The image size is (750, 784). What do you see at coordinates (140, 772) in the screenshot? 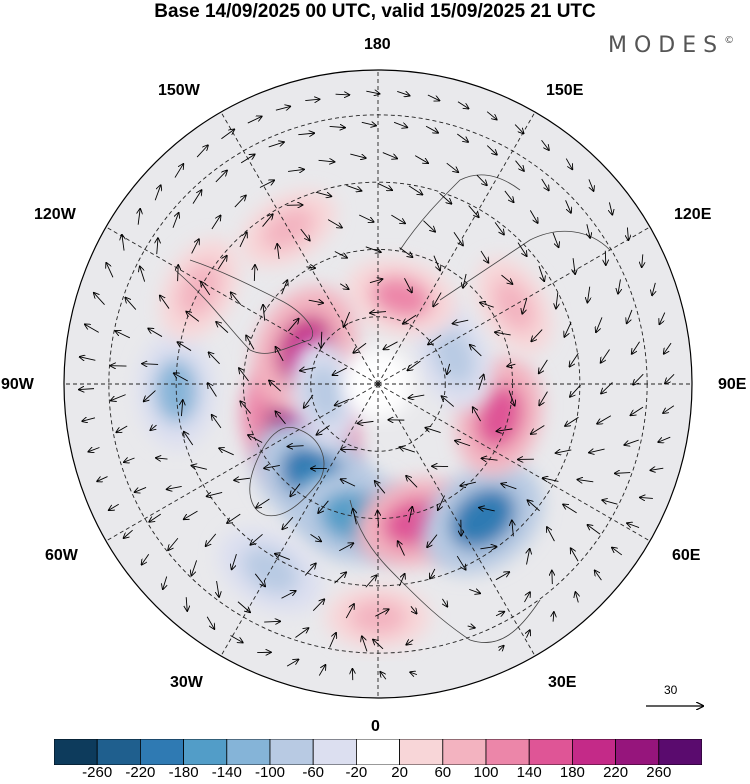
I see `colorbar-tick: -220` at bounding box center [140, 772].